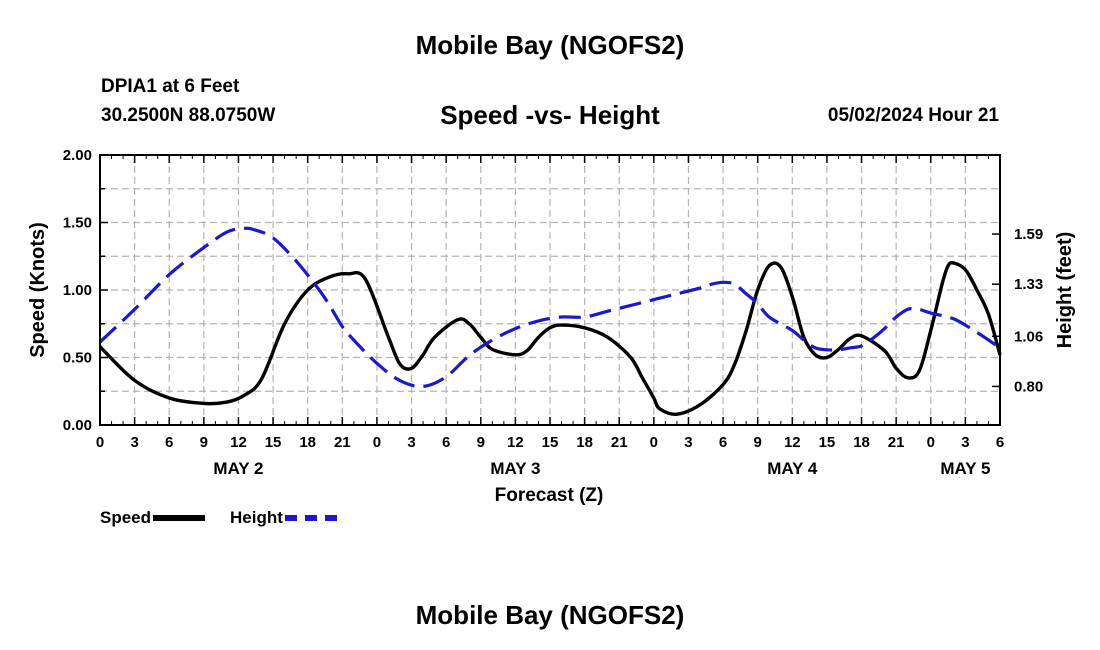 The image size is (1100, 650). What do you see at coordinates (256, 517) in the screenshot?
I see `legend-height-label: Height` at bounding box center [256, 517].